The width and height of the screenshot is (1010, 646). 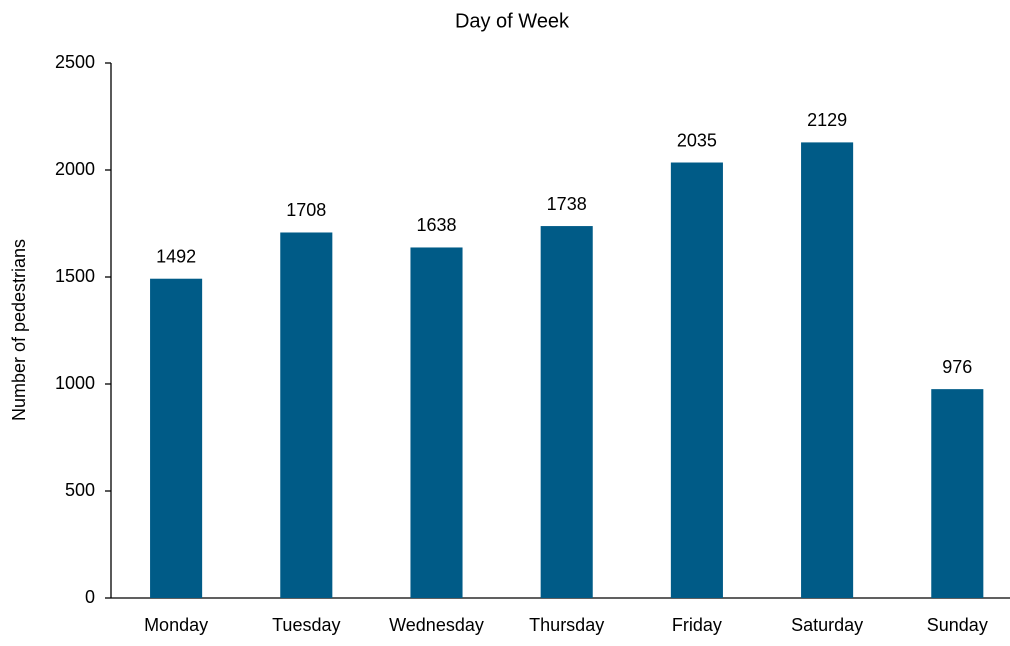 What do you see at coordinates (75, 383) in the screenshot?
I see `y-tick-label: 1000` at bounding box center [75, 383].